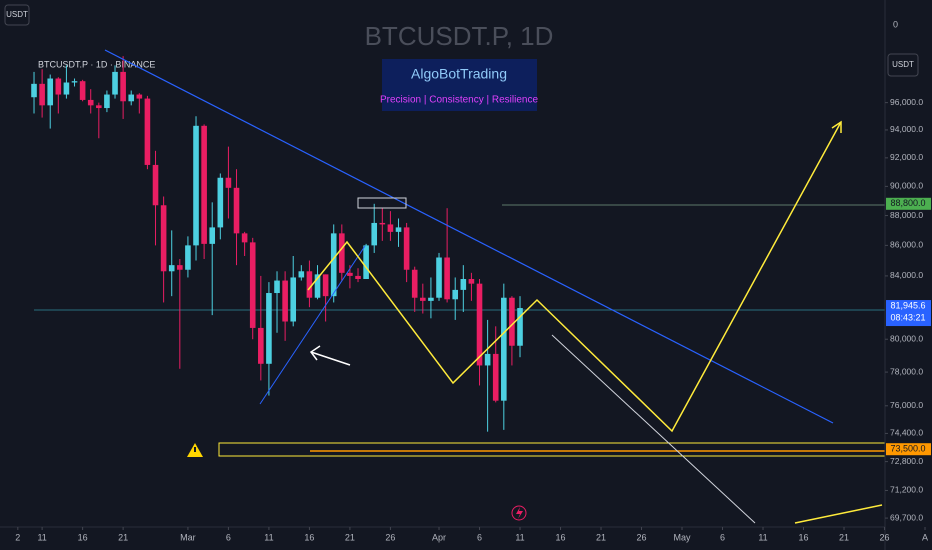 This screenshot has width=932, height=550. I want to click on price-label: 81,945.6, so click(907, 305).